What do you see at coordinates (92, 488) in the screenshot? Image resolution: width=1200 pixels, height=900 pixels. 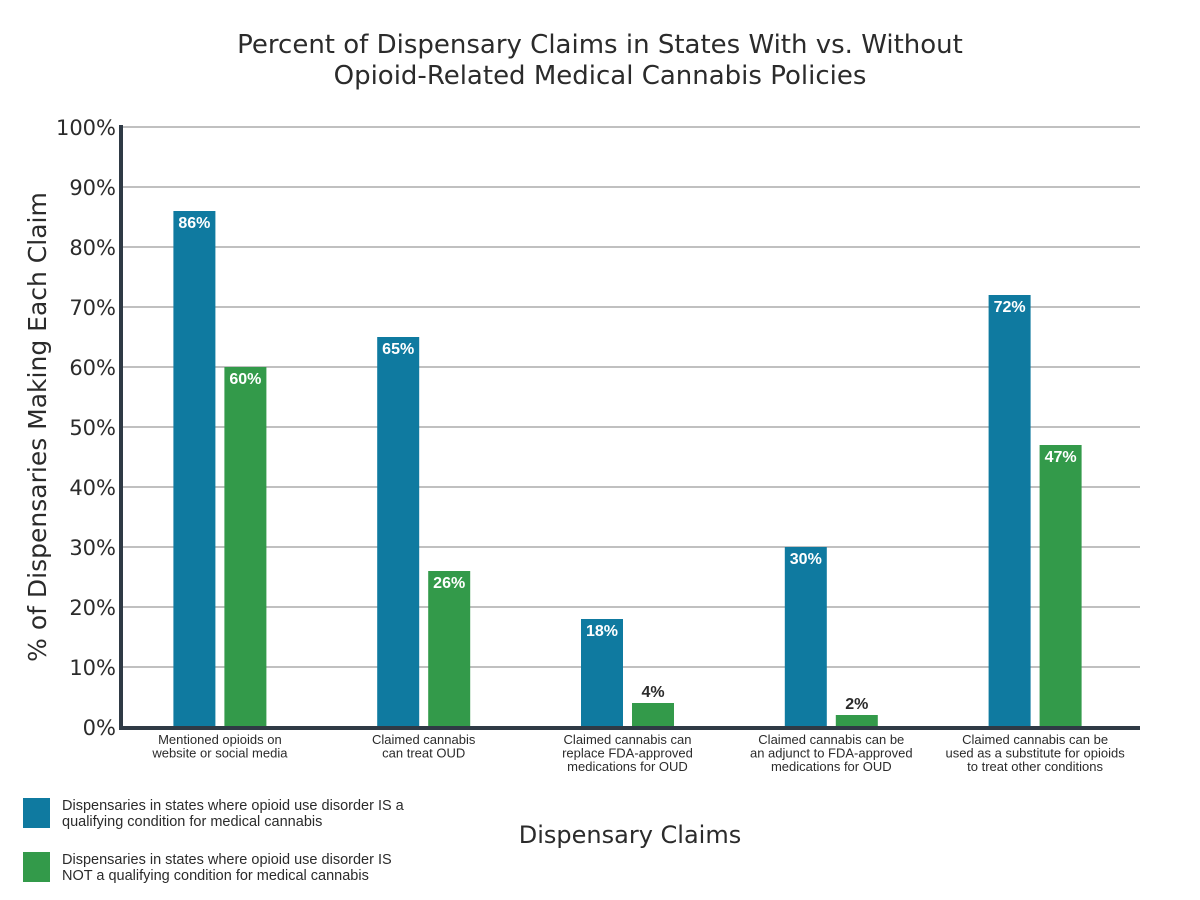 I see `y-tick-label: 40%` at bounding box center [92, 488].